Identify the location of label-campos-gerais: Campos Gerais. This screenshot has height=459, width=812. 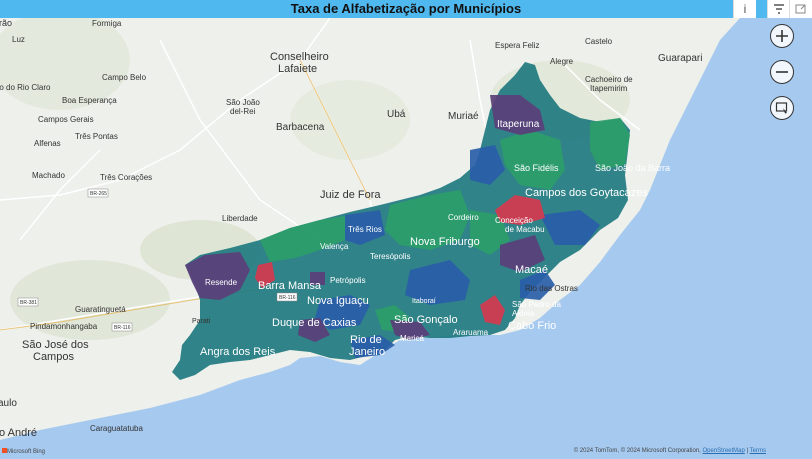
(66, 119).